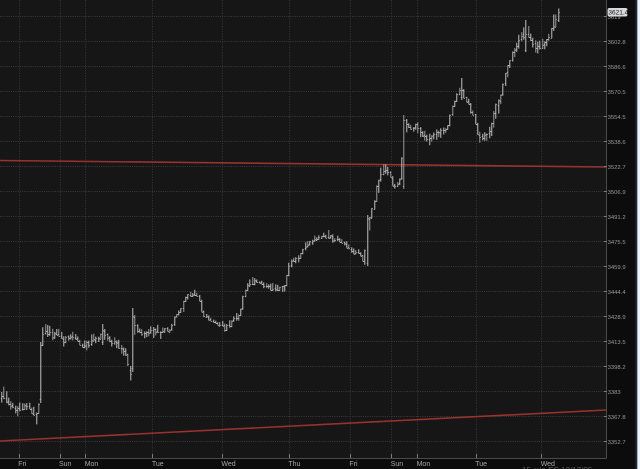 This screenshot has width=640, height=469. Describe the element at coordinates (617, 318) in the screenshot. I see `svg-text: 3428.9` at that location.